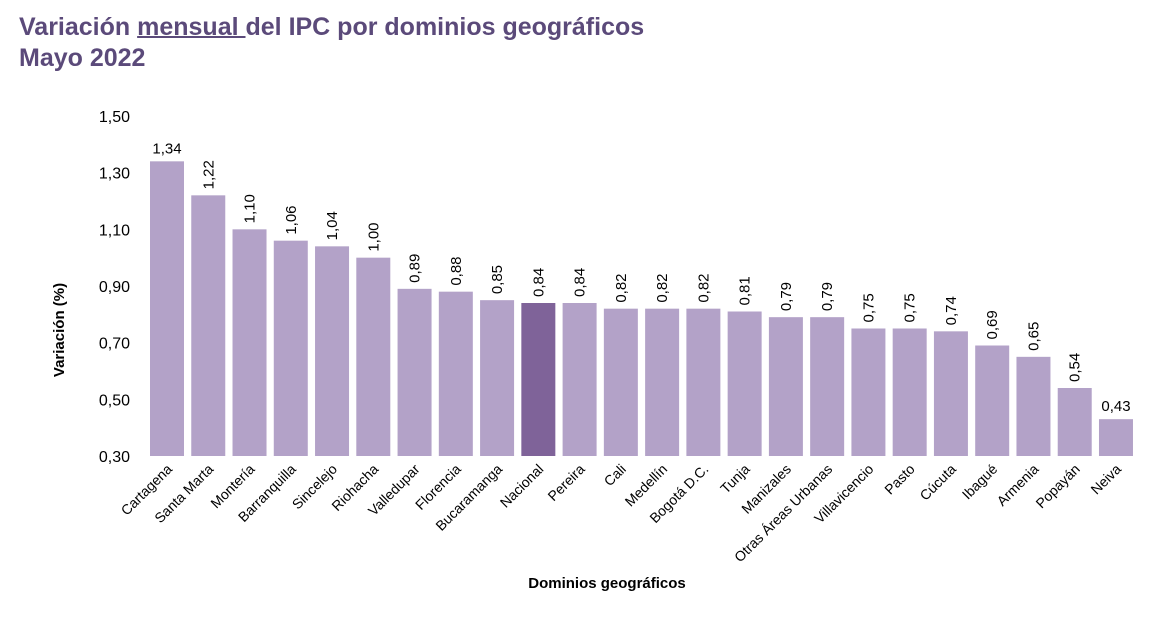 This screenshot has height=618, width=1171. What do you see at coordinates (744, 383) in the screenshot?
I see `bar-tunja` at bounding box center [744, 383].